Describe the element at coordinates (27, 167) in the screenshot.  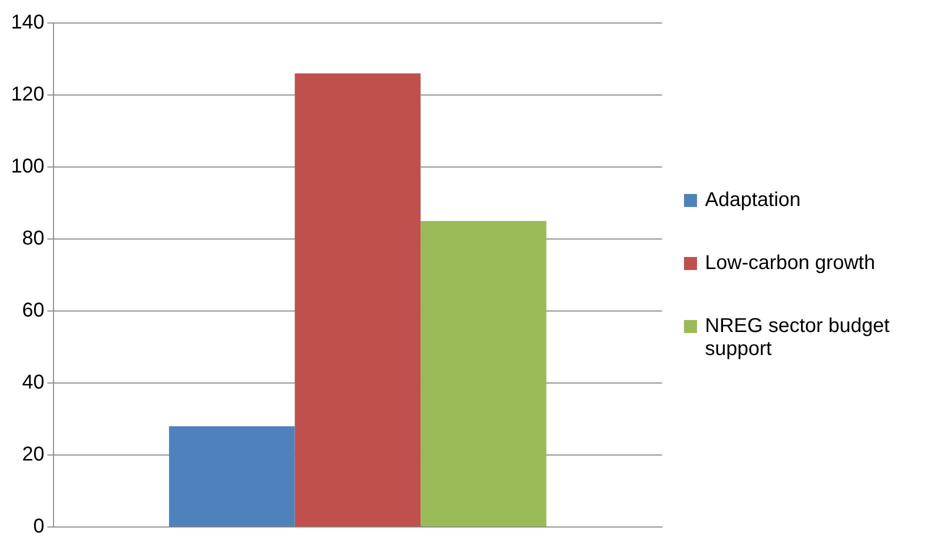
I see `y-tick-label: 100` at that location.